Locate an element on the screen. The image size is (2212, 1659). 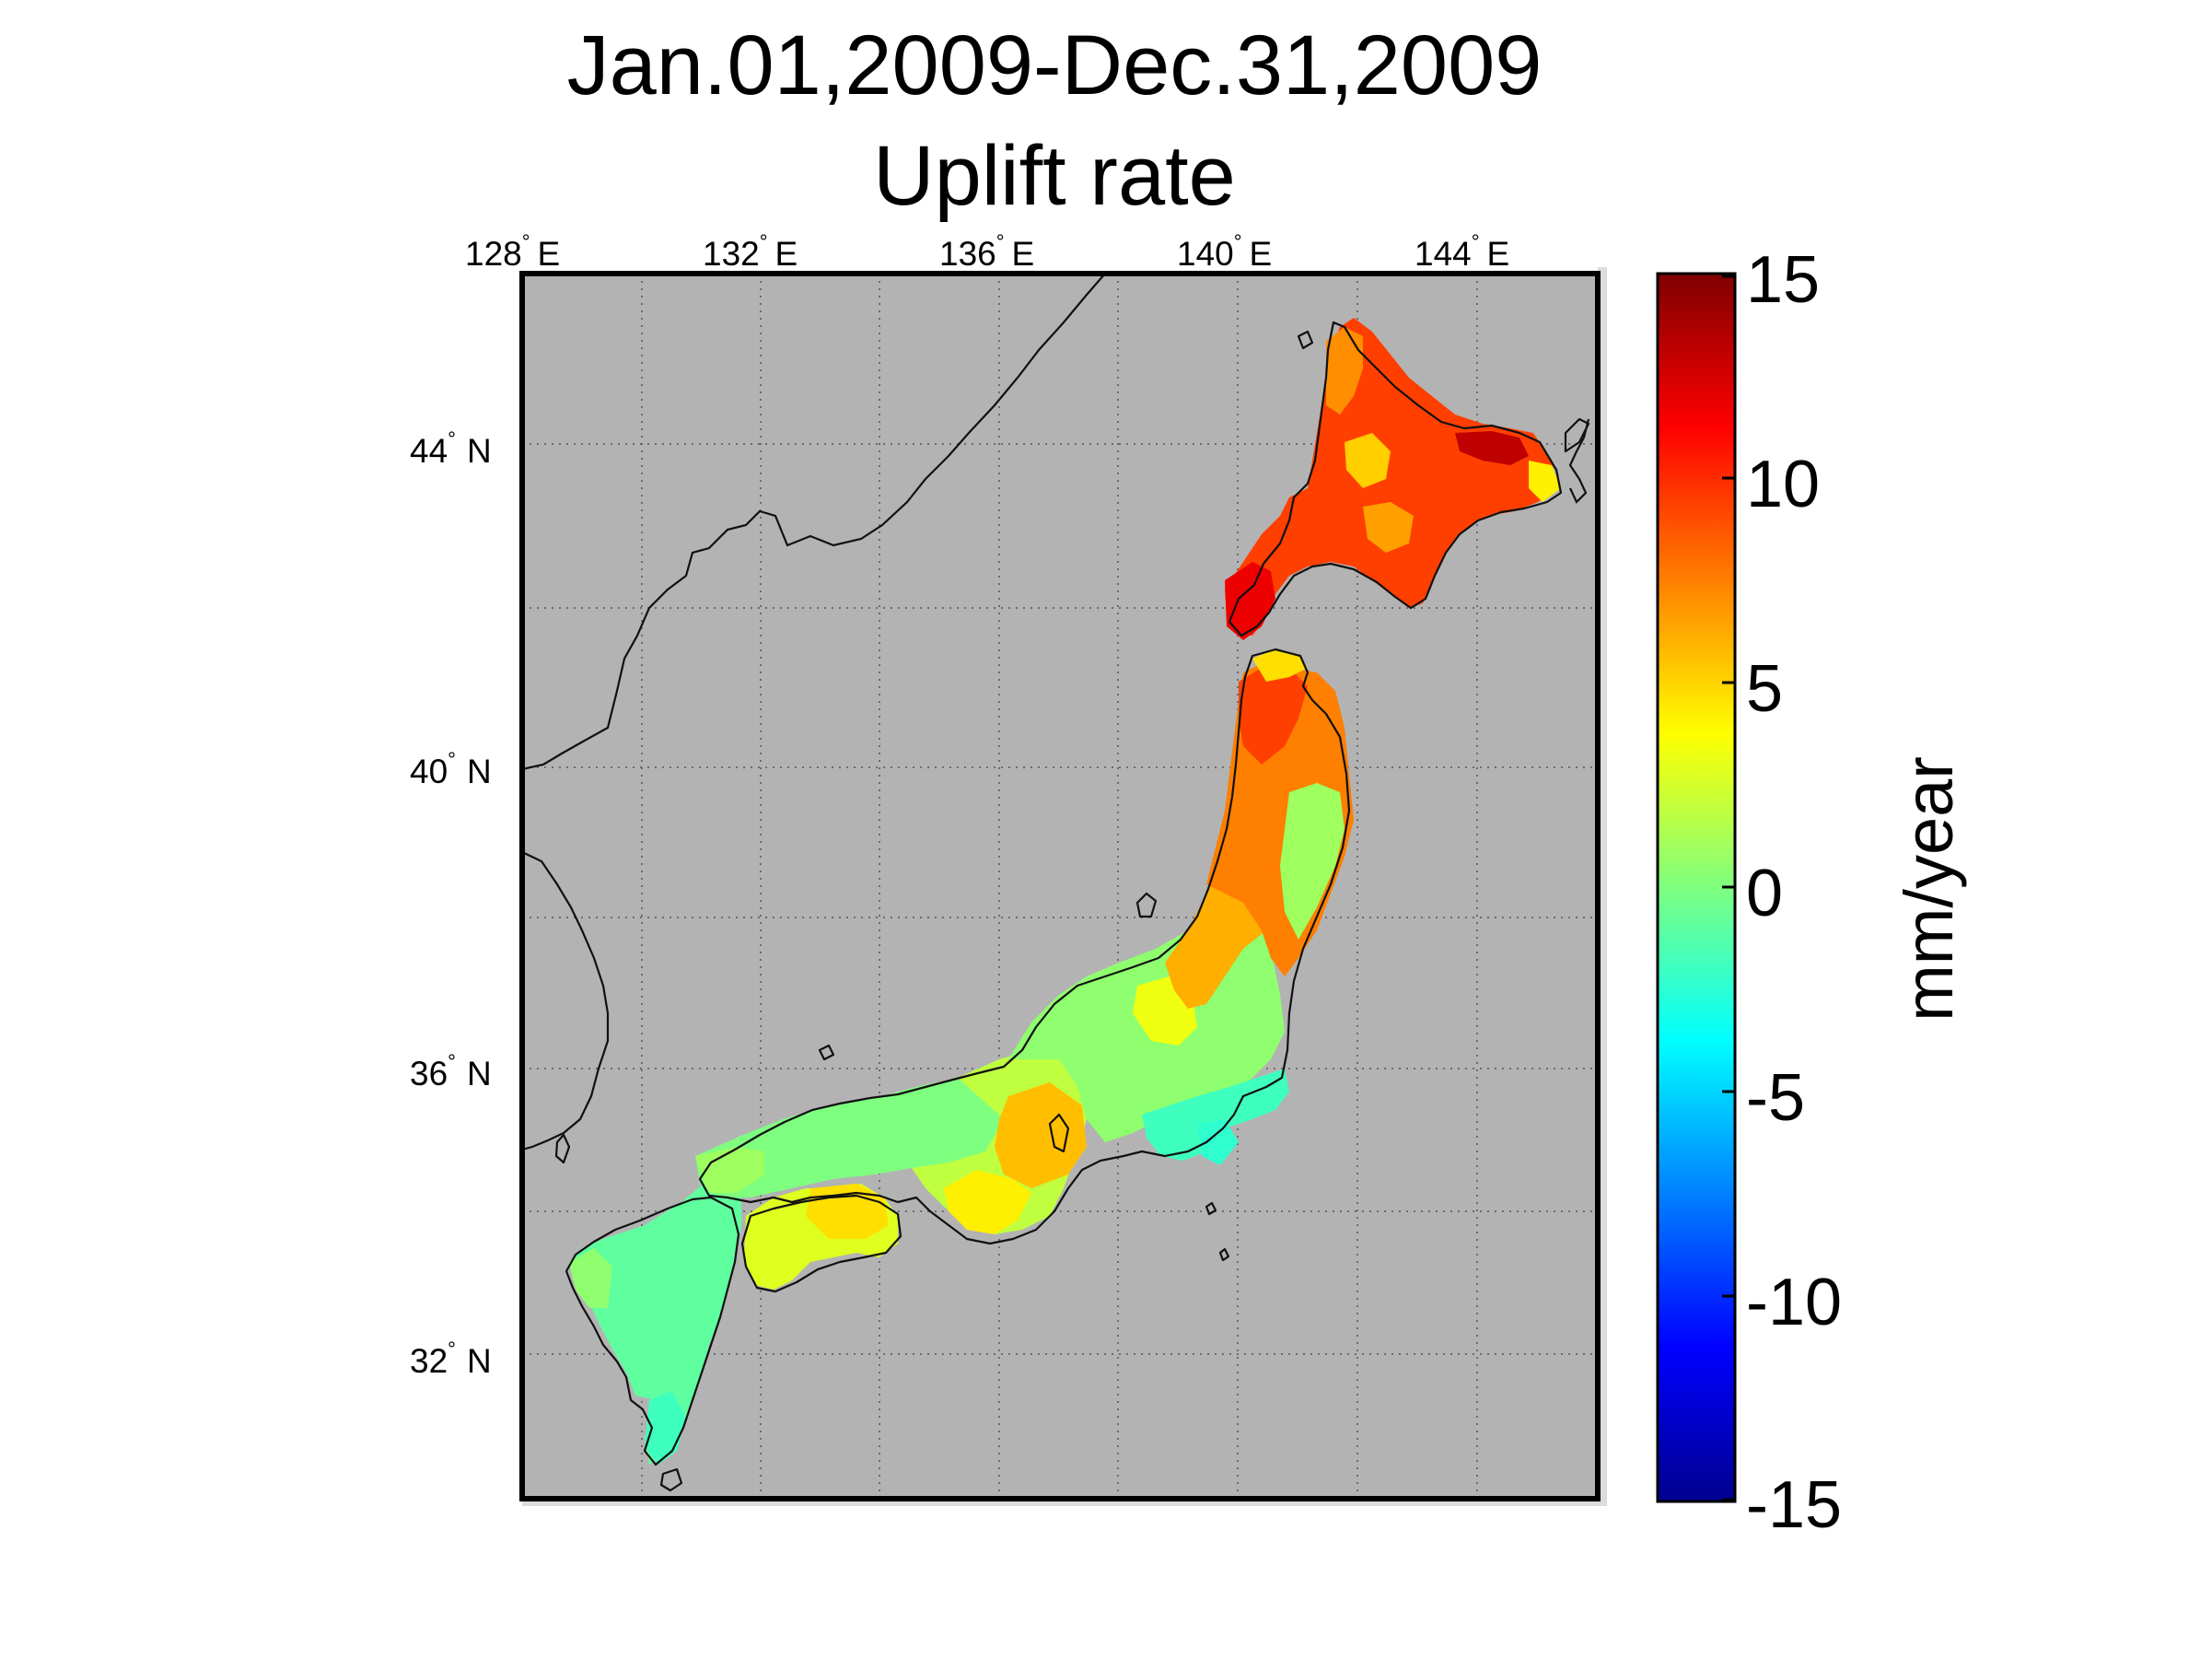
colorbar-label-5: 5 is located at coordinates (1765, 689).